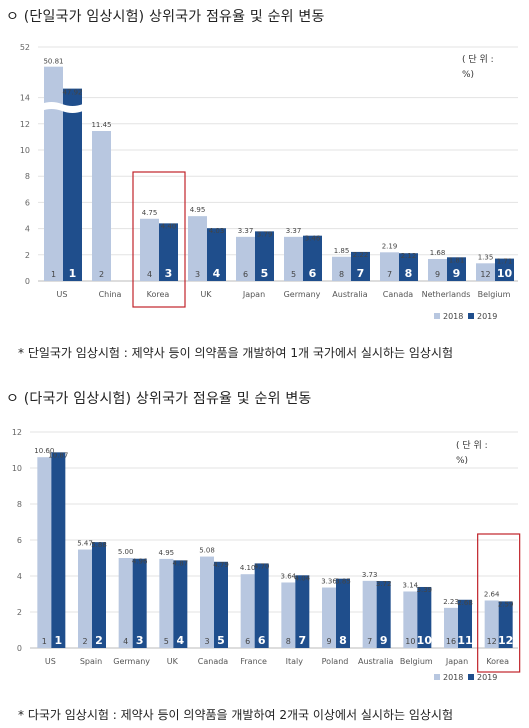 The height and width of the screenshot is (728, 529). I want to click on value-label-2018: 2.19, so click(390, 246).